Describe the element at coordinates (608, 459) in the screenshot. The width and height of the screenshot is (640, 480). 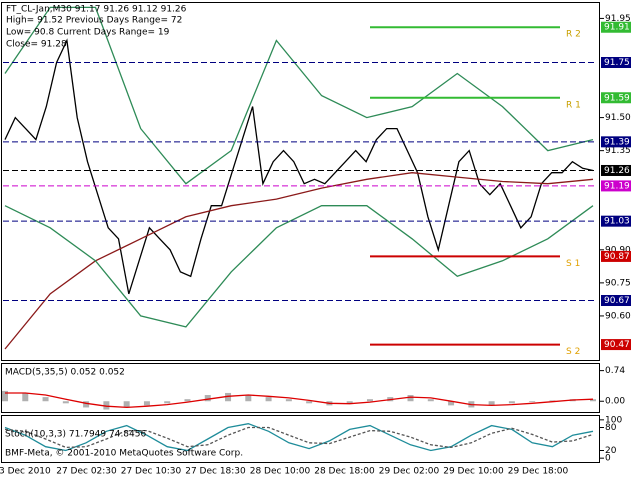
I see `y-tick-label: 0` at that location.